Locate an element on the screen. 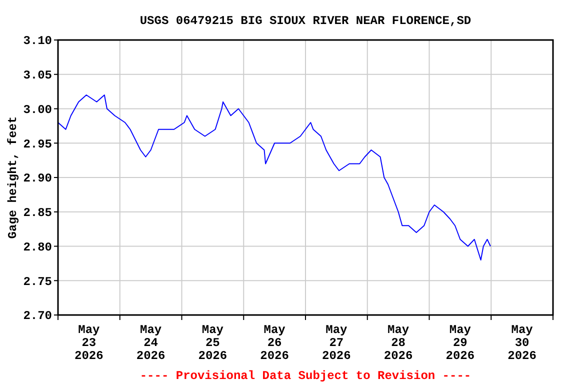 This screenshot has width=576, height=384. y-tick-label: 3.05 is located at coordinates (37, 75).